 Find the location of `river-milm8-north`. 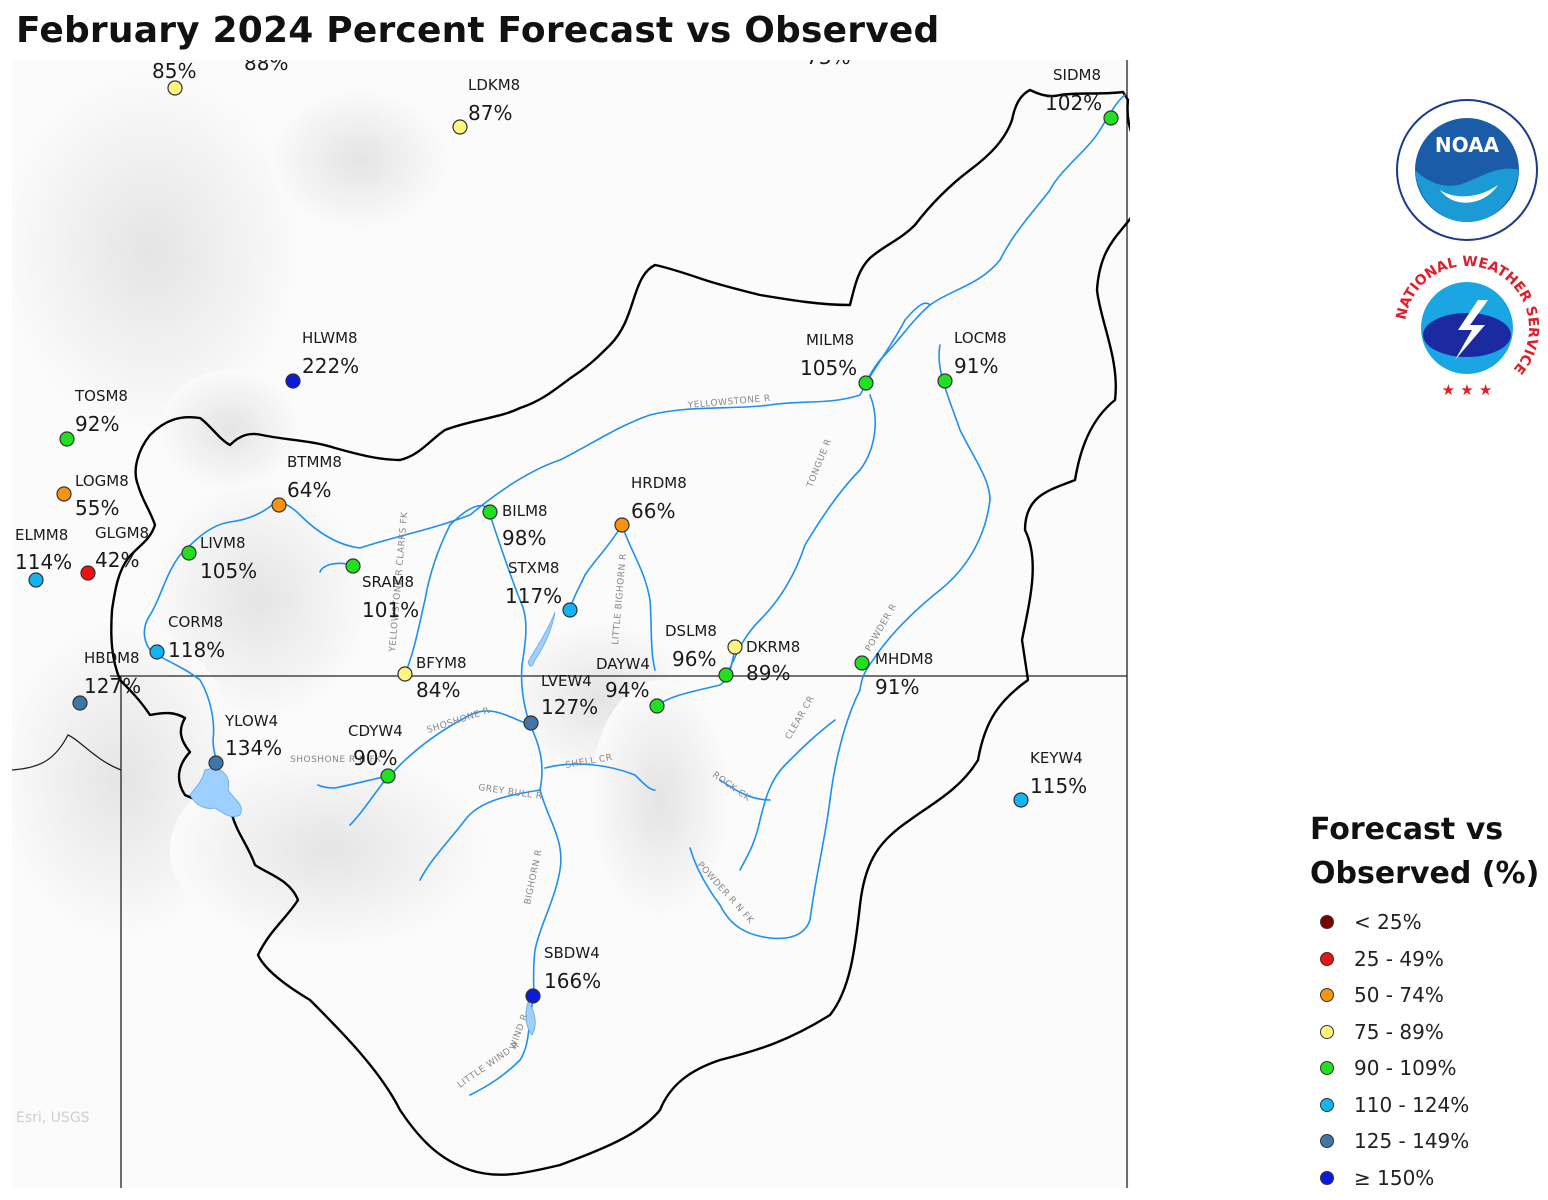

river-milm8-north is located at coordinates (898, 343).